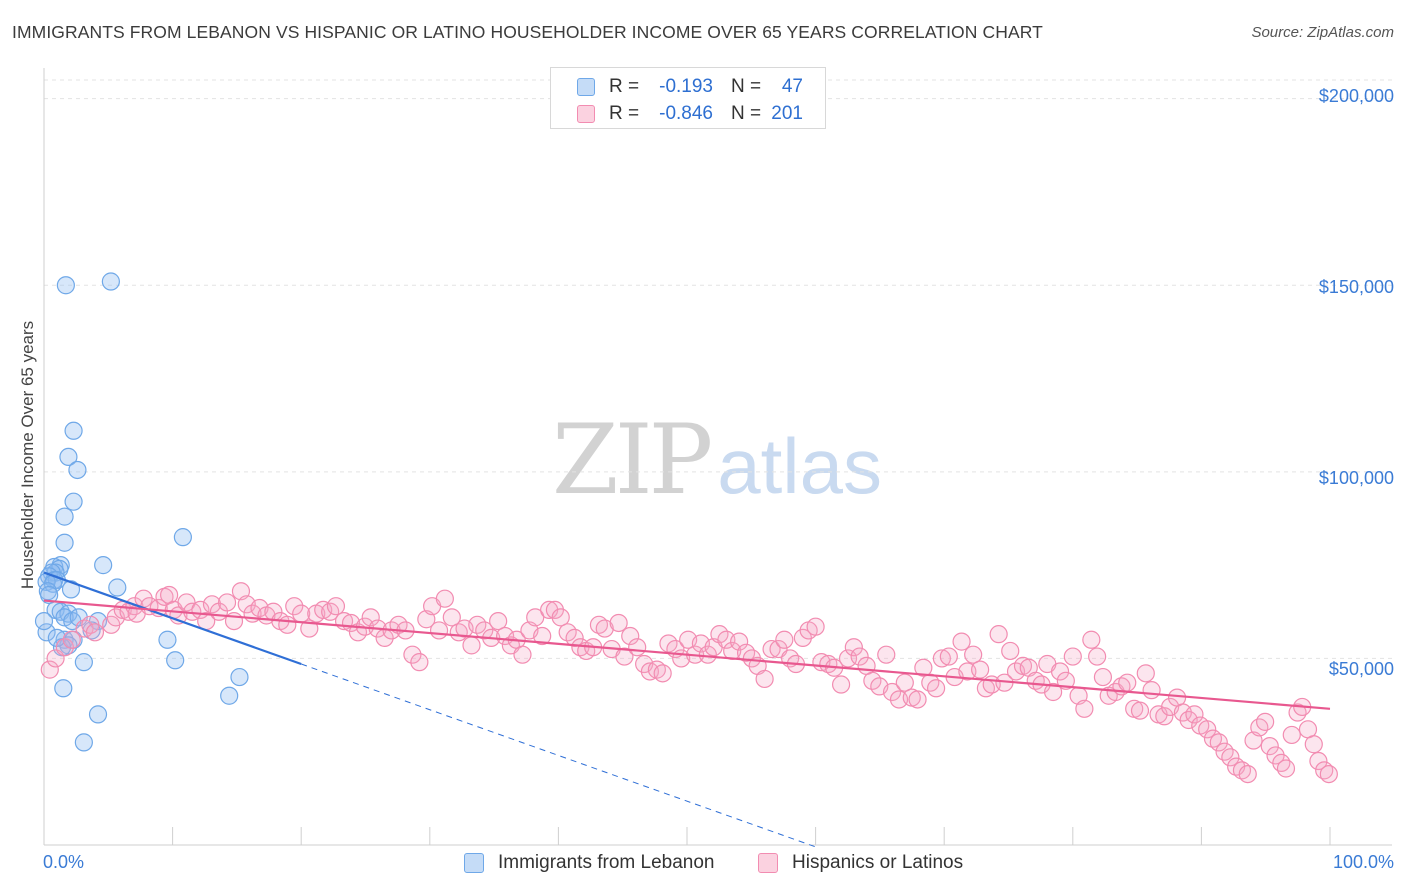 The width and height of the screenshot is (1406, 892). Describe the element at coordinates (632, 460) in the screenshot. I see `watermark-zip: ZIP` at that location.